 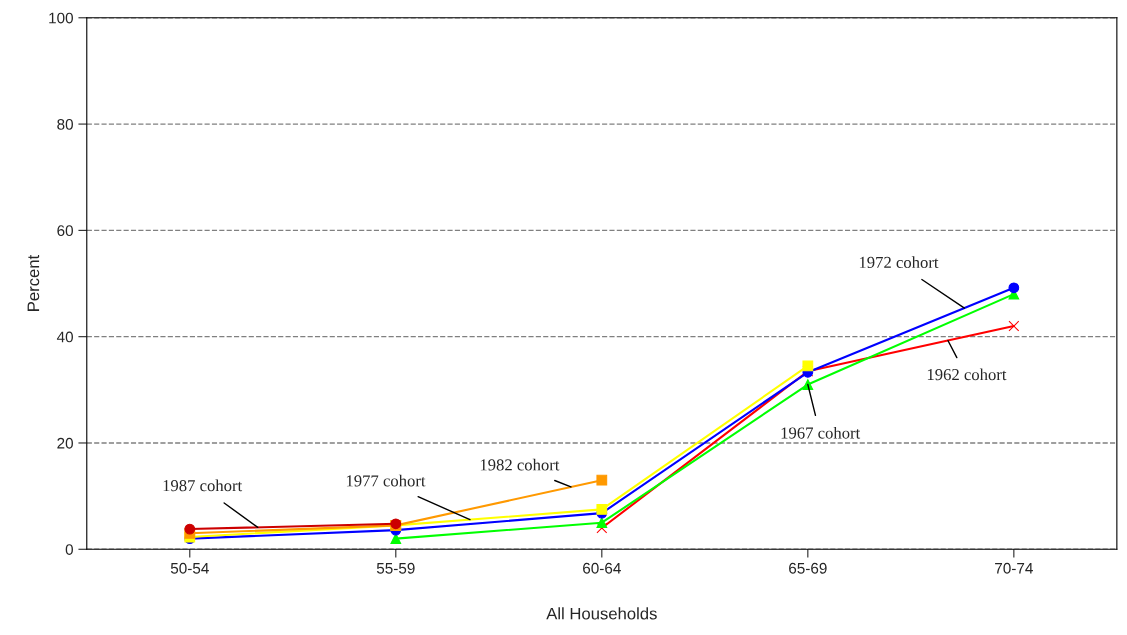 What do you see at coordinates (189, 568) in the screenshot?
I see `x-tick-label: 50-54` at bounding box center [189, 568].